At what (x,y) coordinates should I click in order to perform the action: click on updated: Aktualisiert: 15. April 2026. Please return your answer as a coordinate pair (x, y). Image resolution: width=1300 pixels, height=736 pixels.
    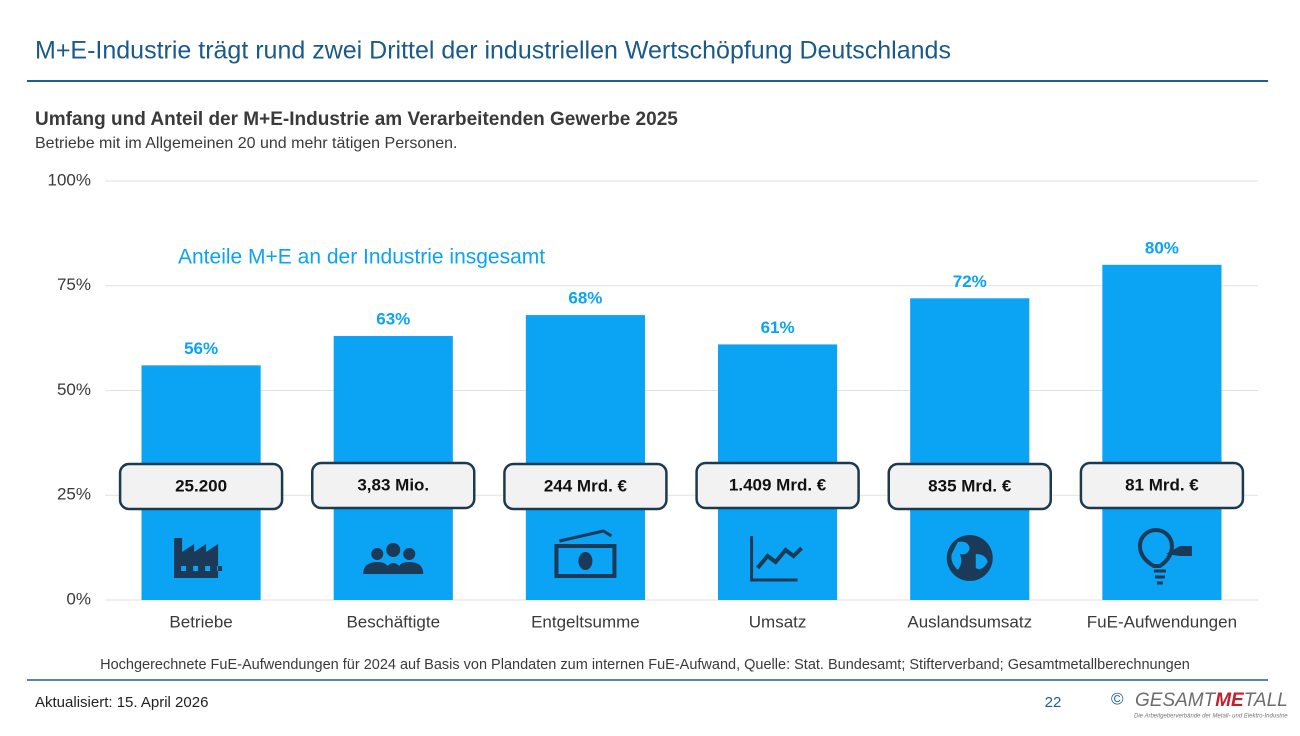
    Looking at the image, I should click on (121, 702).